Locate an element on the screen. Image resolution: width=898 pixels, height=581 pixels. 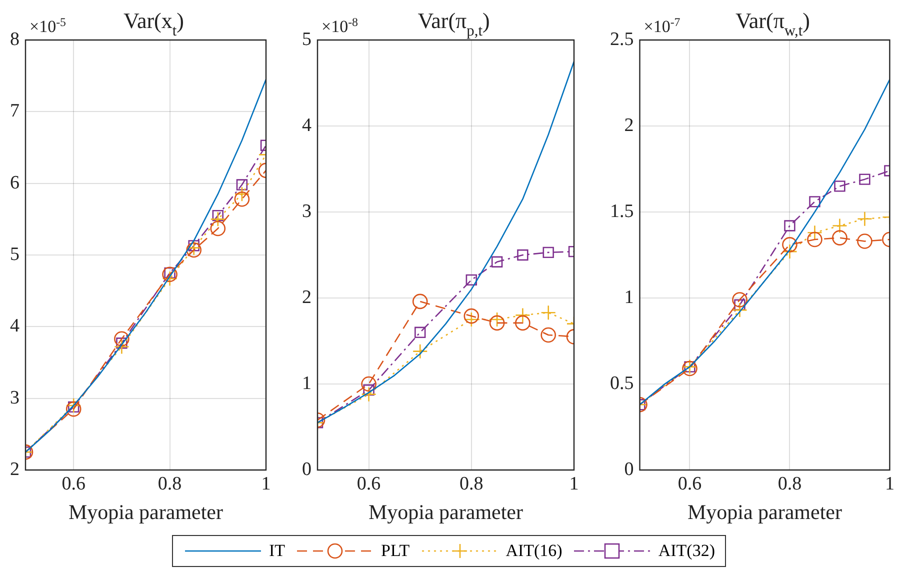
y-tick-label: 7 is located at coordinates (15, 111).